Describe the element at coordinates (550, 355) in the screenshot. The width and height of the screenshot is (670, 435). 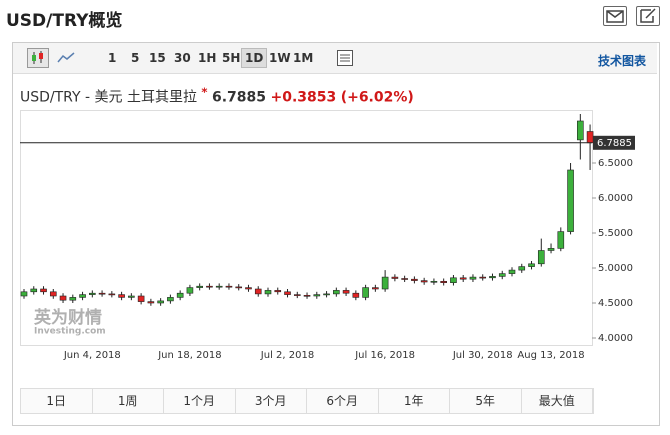
I see `x-tick-label: Aug 13, 2018` at that location.